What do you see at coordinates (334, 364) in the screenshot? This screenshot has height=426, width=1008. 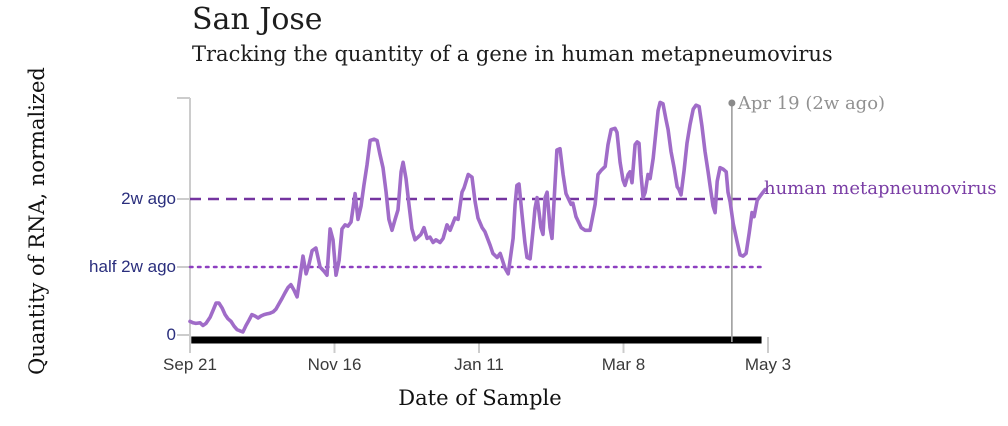 I see `x-tick-label: Nov 16` at bounding box center [334, 364].